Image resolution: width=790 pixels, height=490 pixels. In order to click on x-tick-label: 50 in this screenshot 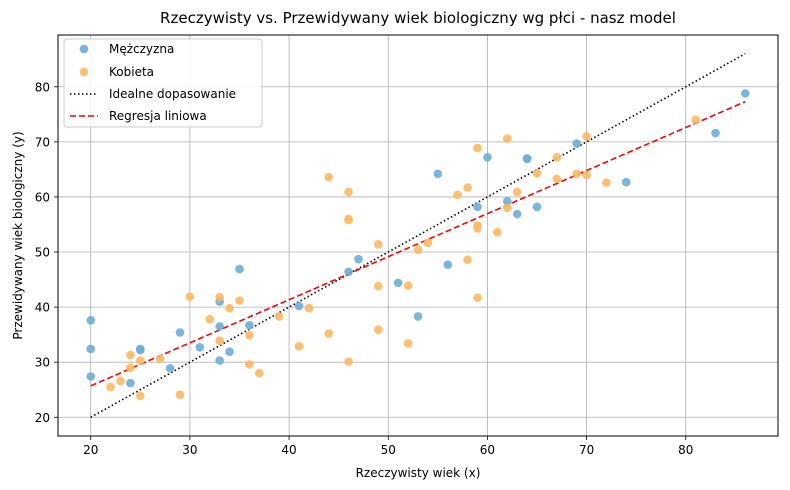, I will do `click(388, 450)`.